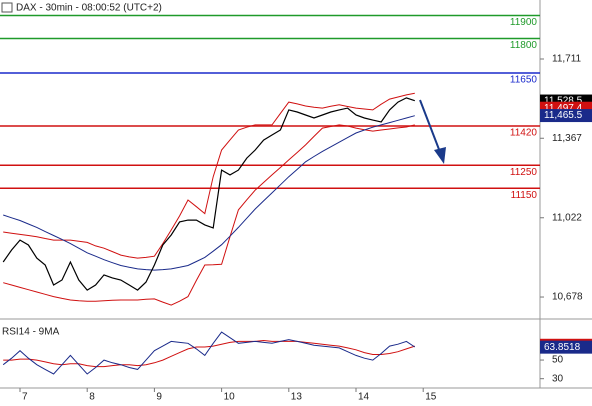 This screenshot has width=592, height=406. What do you see at coordinates (524, 133) in the screenshot?
I see `level-label: 11420` at bounding box center [524, 133].